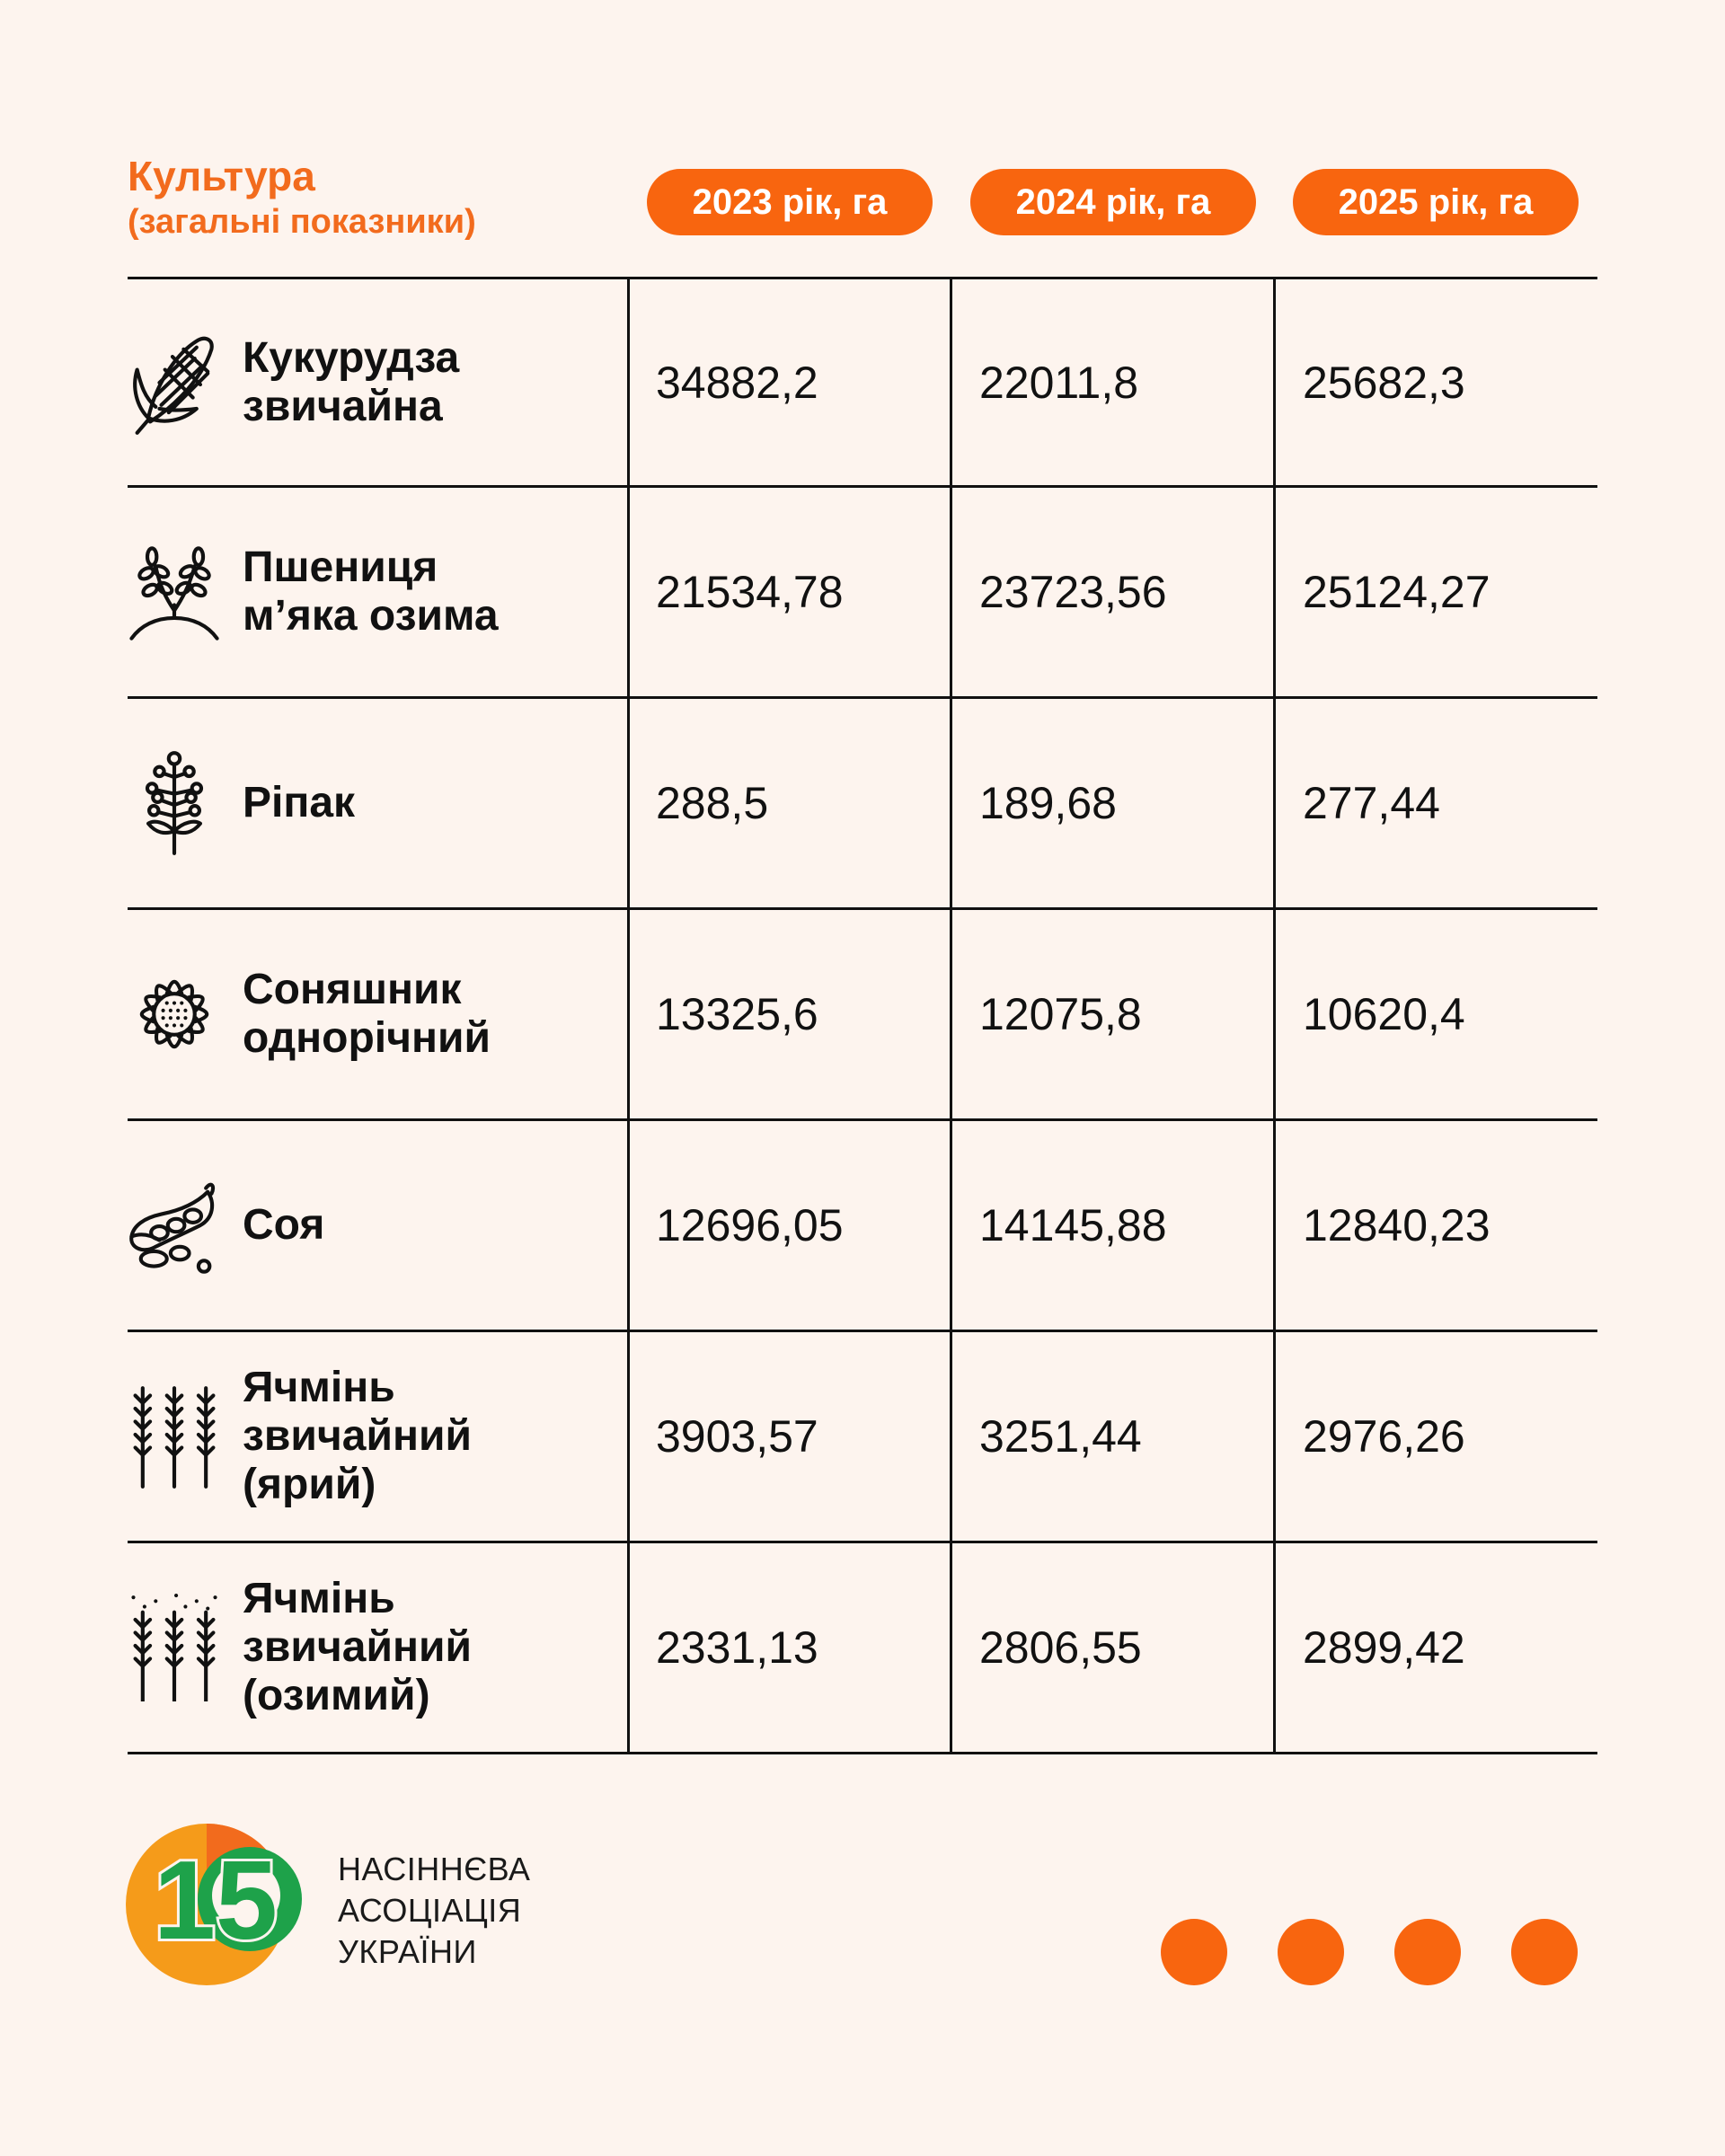 This screenshot has width=1725, height=2156. I want to click on column-header-crop: Культура (загальні показники), so click(302, 197).